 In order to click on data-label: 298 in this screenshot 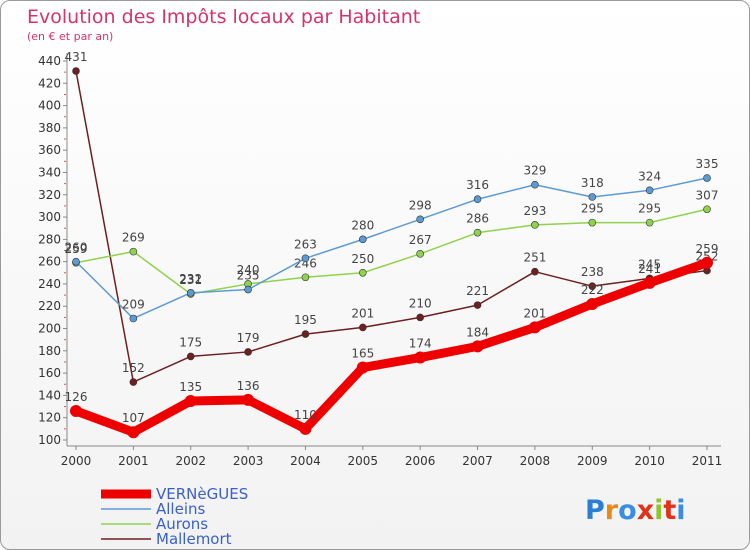, I will do `click(420, 205)`.